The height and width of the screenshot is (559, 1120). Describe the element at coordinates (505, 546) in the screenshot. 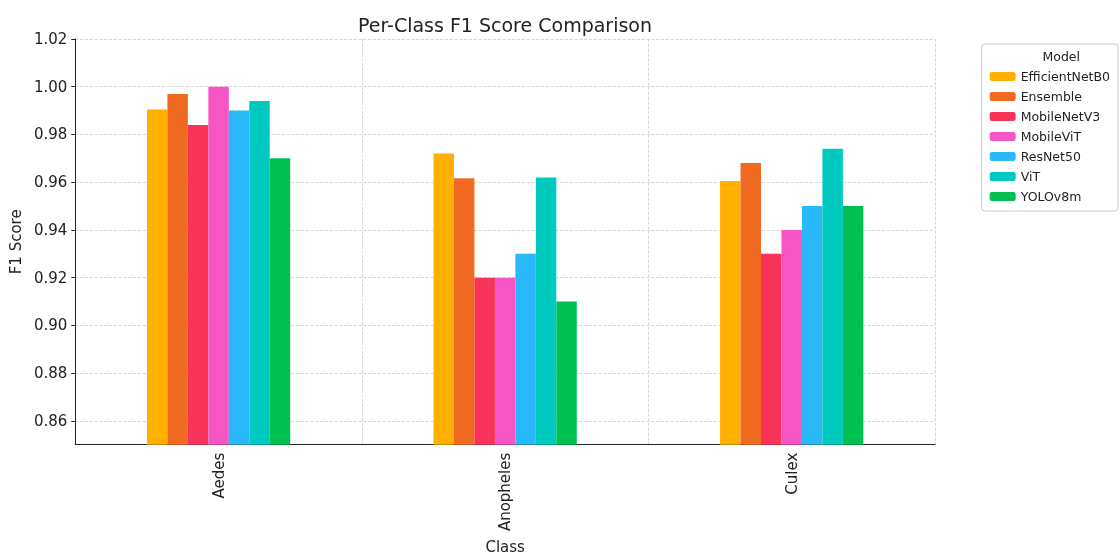

I see `x-axis-title: Class` at that location.